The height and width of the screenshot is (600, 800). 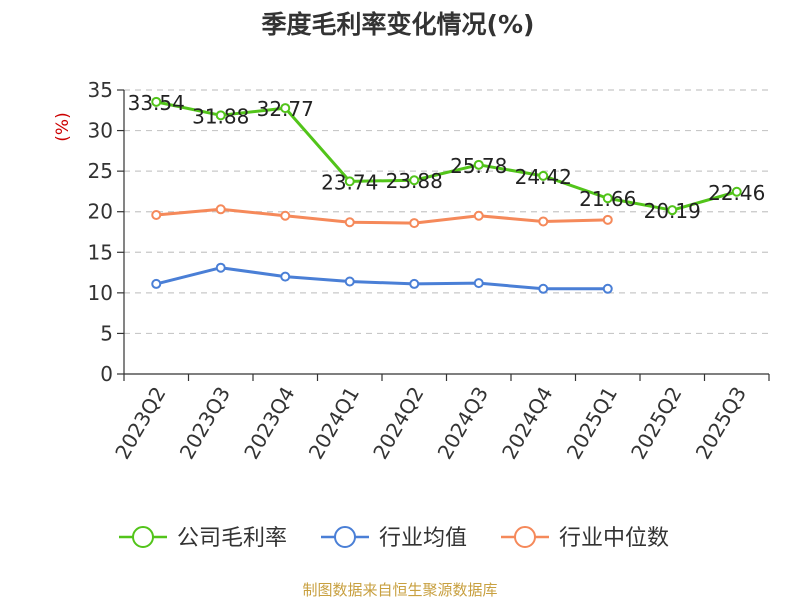 What do you see at coordinates (656, 423) in the screenshot?
I see `x-tick-label: 2025Q2` at bounding box center [656, 423].